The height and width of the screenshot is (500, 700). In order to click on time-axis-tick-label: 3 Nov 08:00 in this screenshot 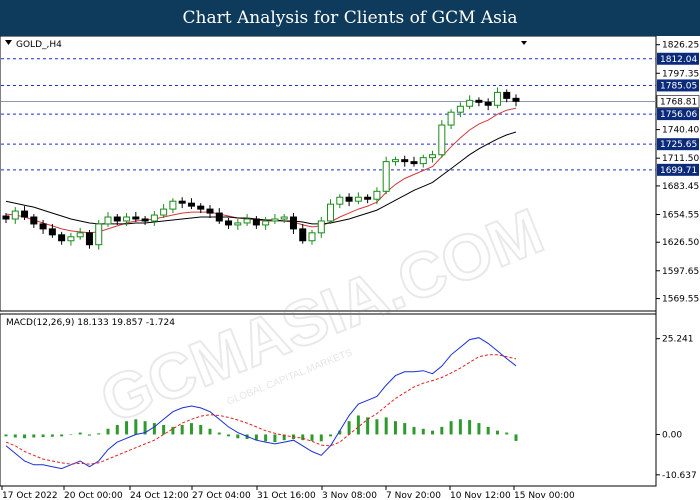, I will do `click(349, 495)`.